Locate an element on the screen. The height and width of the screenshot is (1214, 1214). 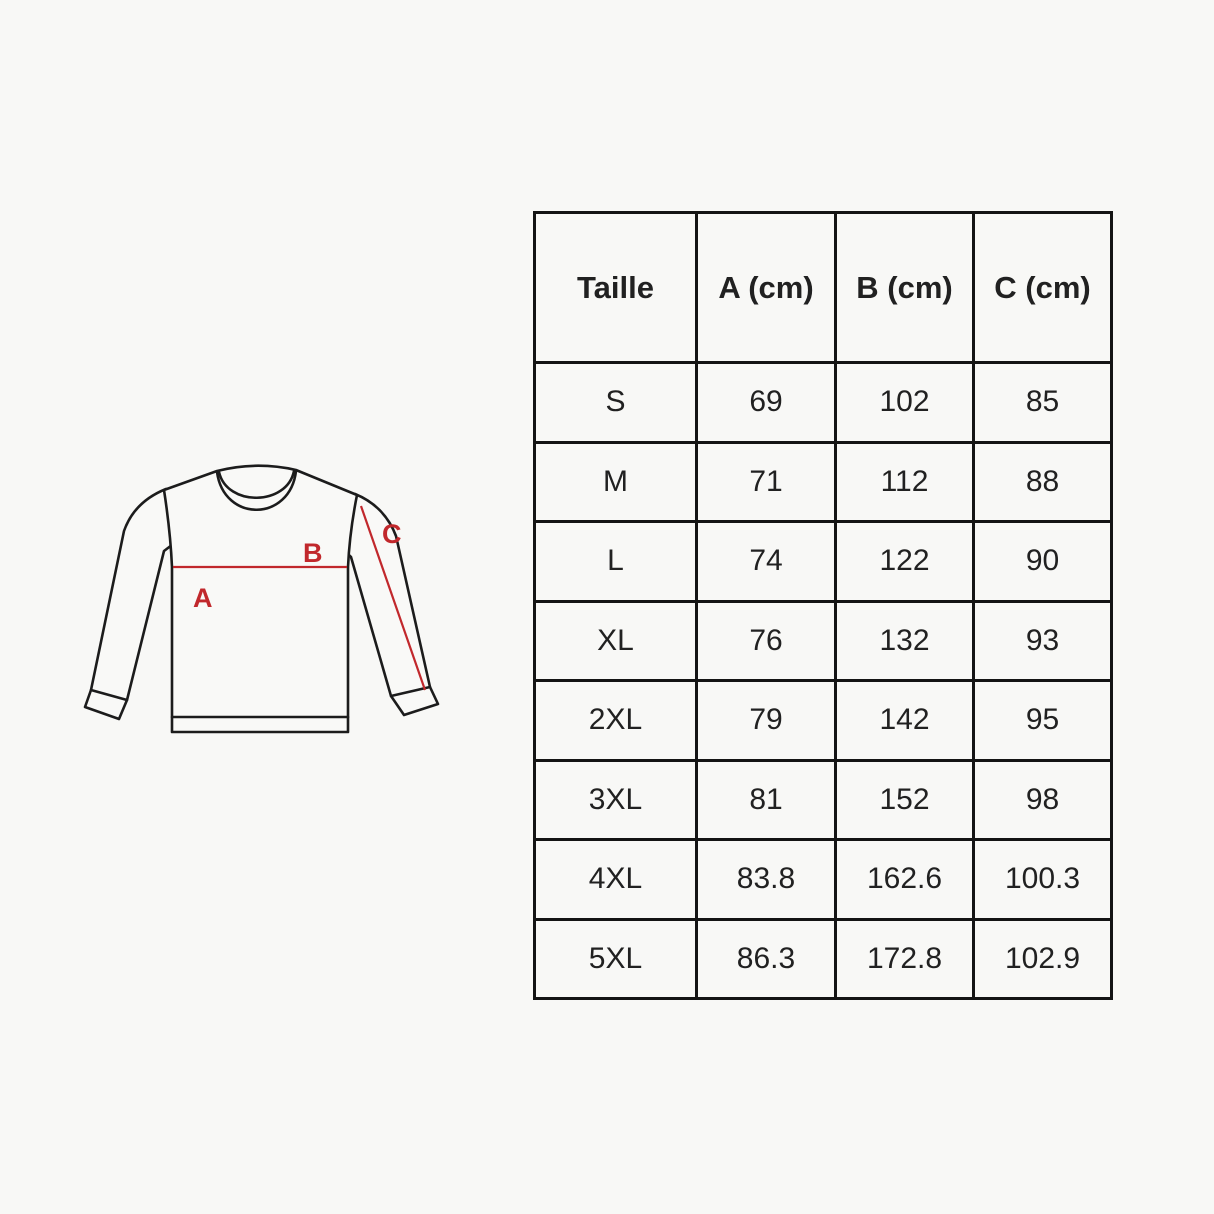
c-cell: 98 is located at coordinates (1042, 799).